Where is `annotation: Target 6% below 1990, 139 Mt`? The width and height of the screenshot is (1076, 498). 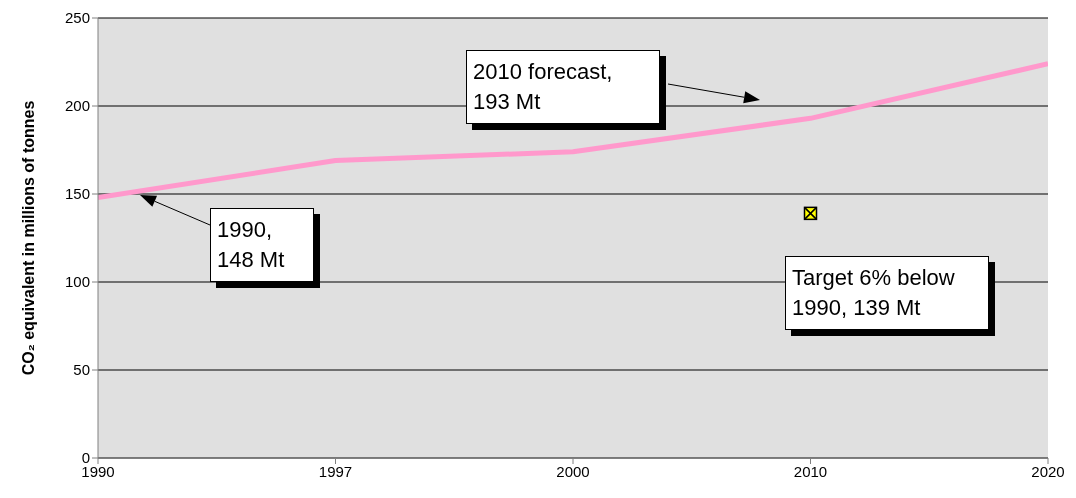 annotation: Target 6% below 1990, 139 Mt is located at coordinates (887, 293).